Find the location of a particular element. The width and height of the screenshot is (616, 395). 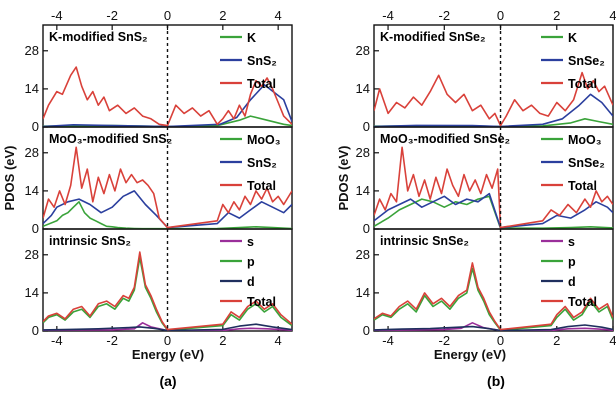

subplot: 0 14 28 intrinsic SnSe₂ spd Total is located at coordinates (485, 283).